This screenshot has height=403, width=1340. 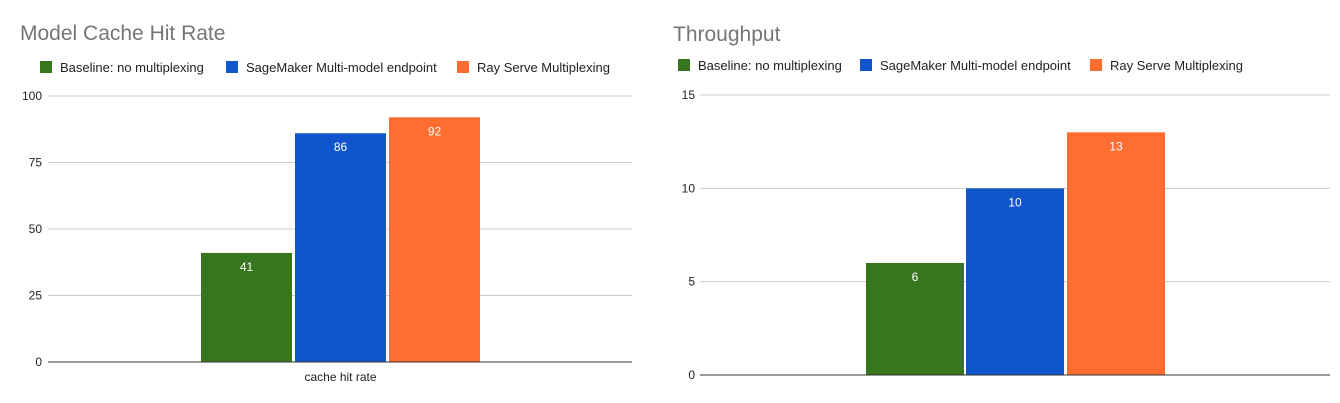 I want to click on y-tick-label: 5, so click(x=691, y=282).